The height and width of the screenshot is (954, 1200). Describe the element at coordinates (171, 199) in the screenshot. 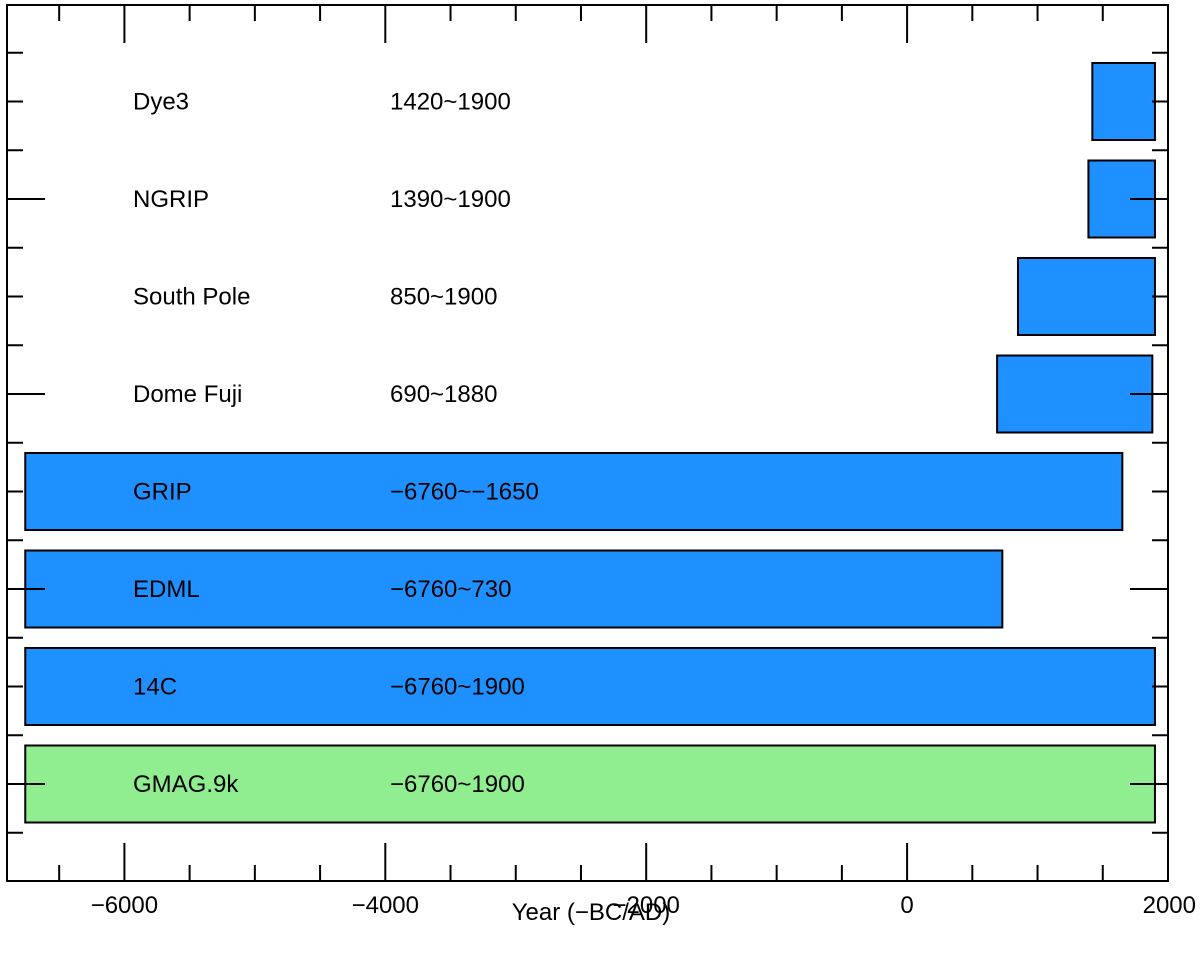

I see `record-name-label: NGRIP` at that location.